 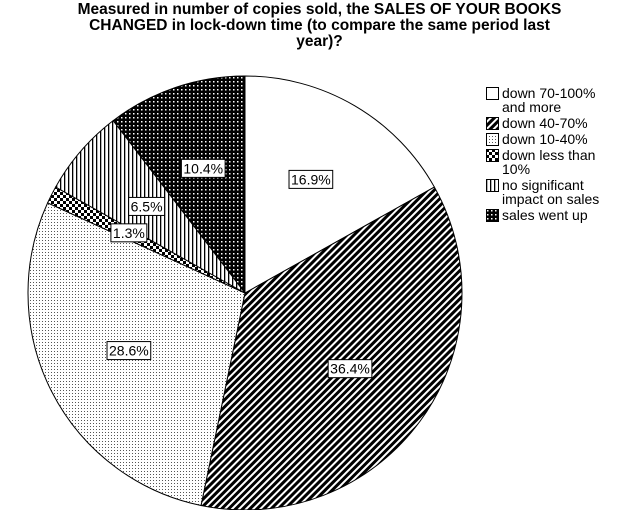 I want to click on value-label: 16.9%, so click(x=311, y=179).